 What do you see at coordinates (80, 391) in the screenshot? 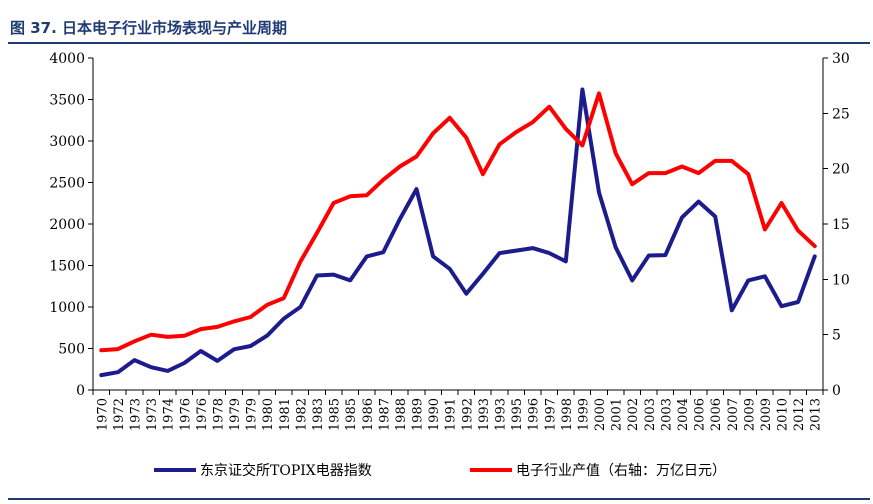
I see `left-y-tick-label: 0` at bounding box center [80, 391].